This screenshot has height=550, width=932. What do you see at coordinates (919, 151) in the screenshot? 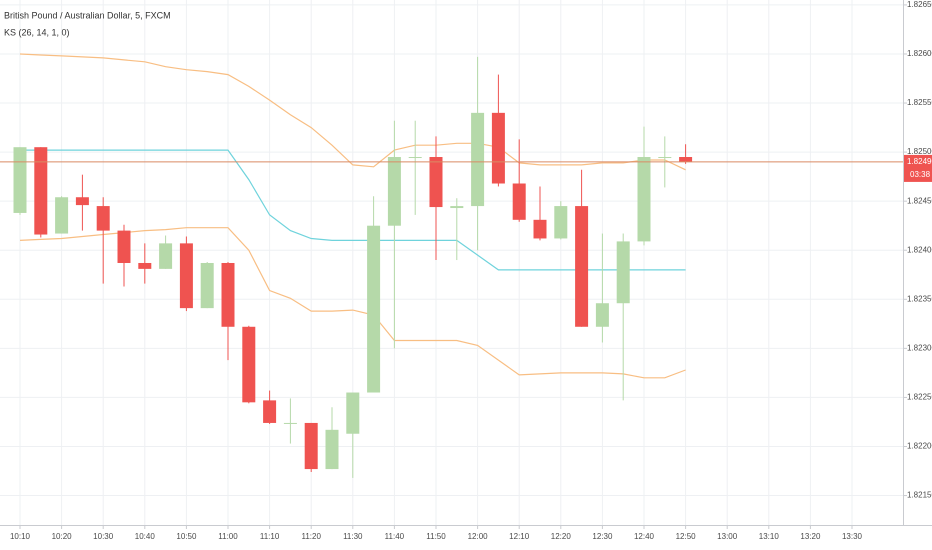
I see `y-tick-label: 1.82500` at bounding box center [919, 151].